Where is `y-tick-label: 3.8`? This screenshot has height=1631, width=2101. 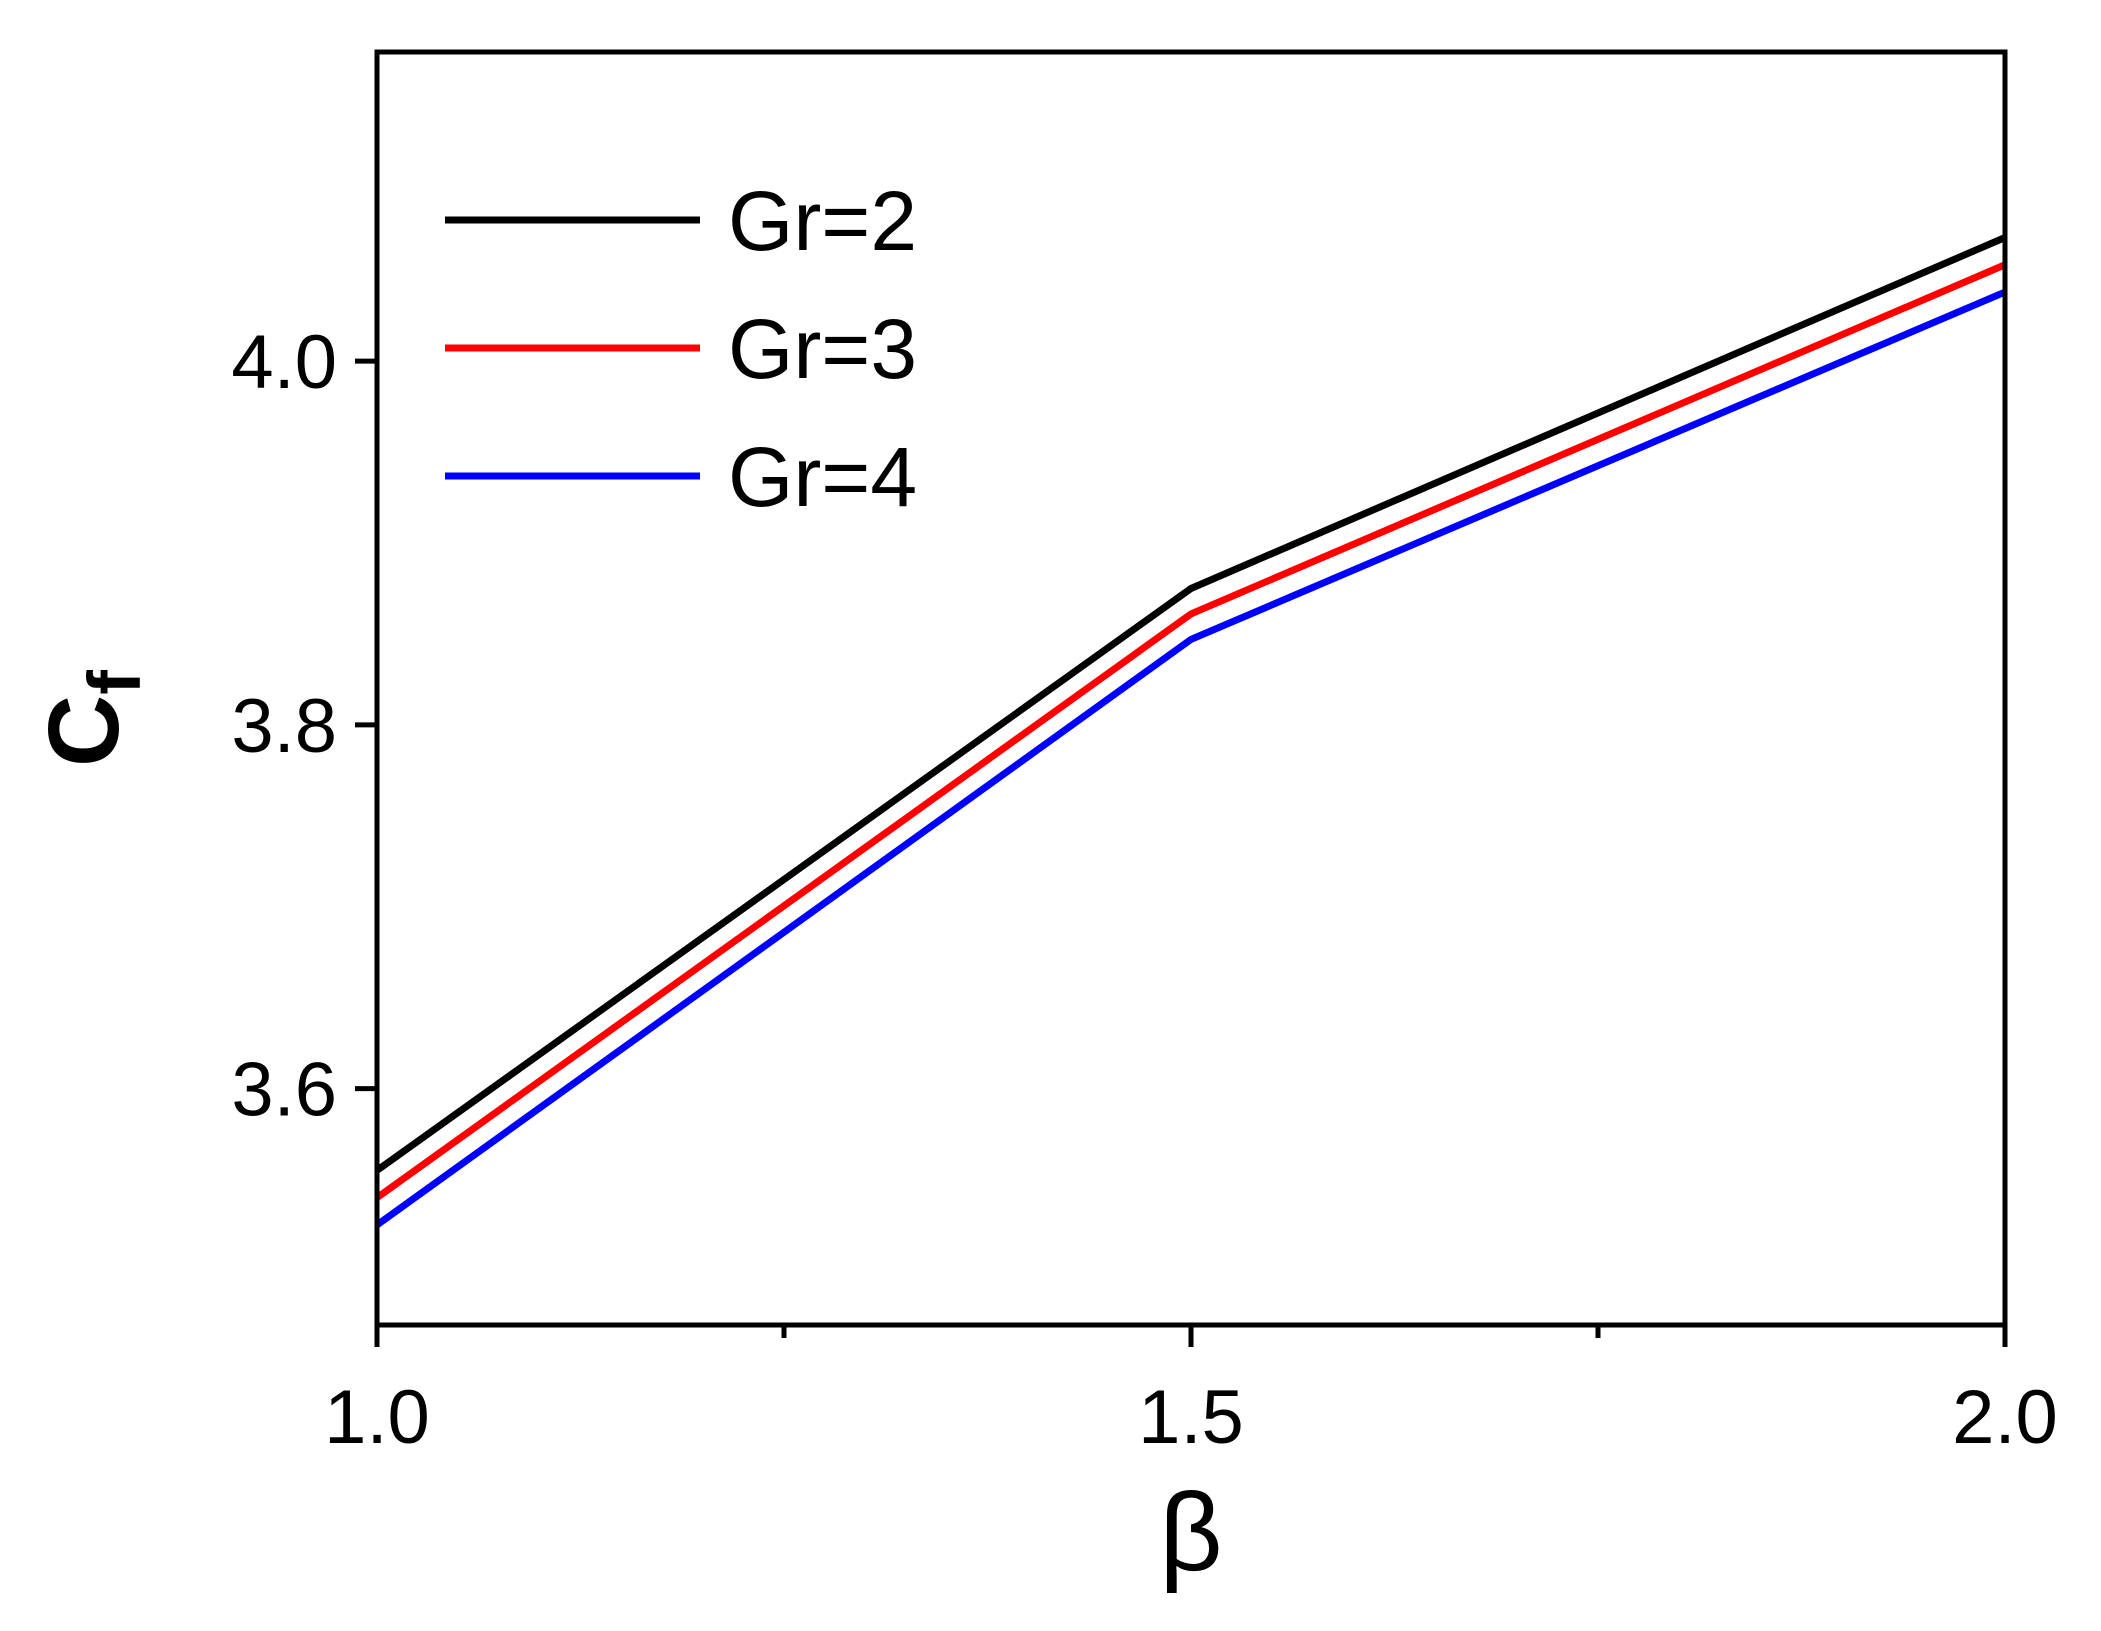 y-tick-label: 3.8 is located at coordinates (284, 726).